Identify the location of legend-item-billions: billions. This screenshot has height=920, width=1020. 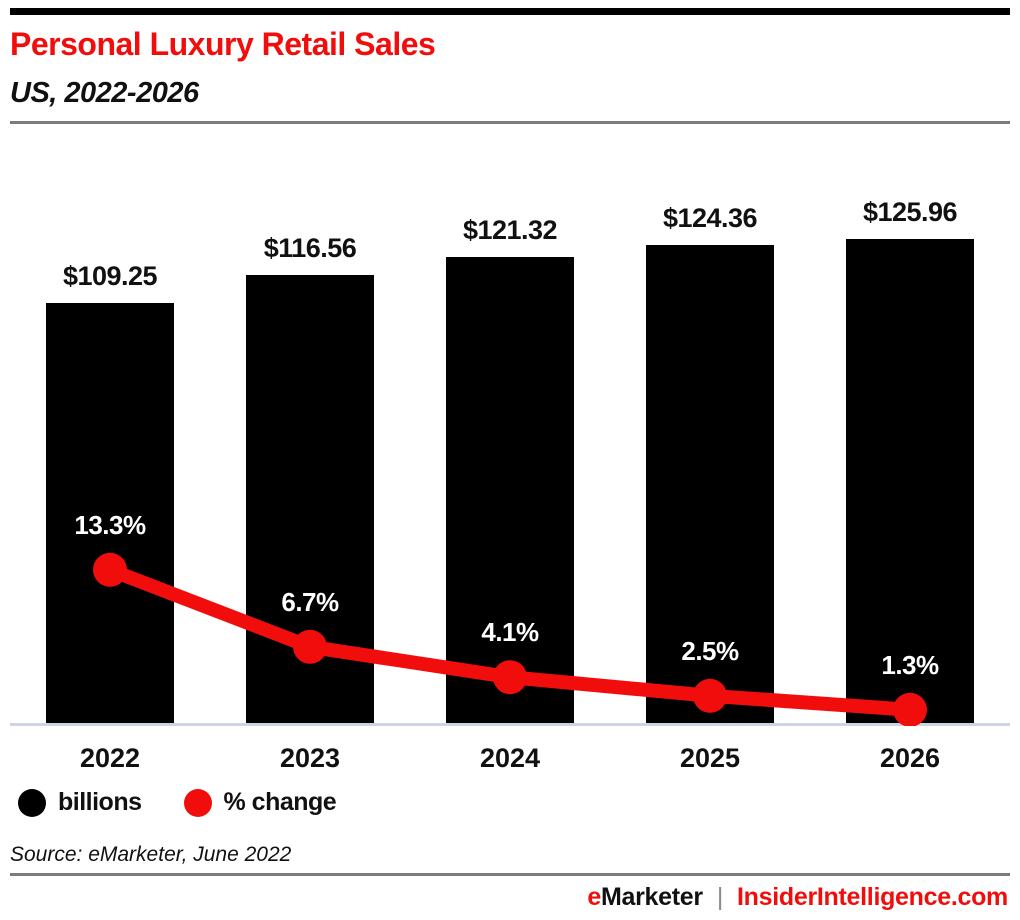
(80, 802).